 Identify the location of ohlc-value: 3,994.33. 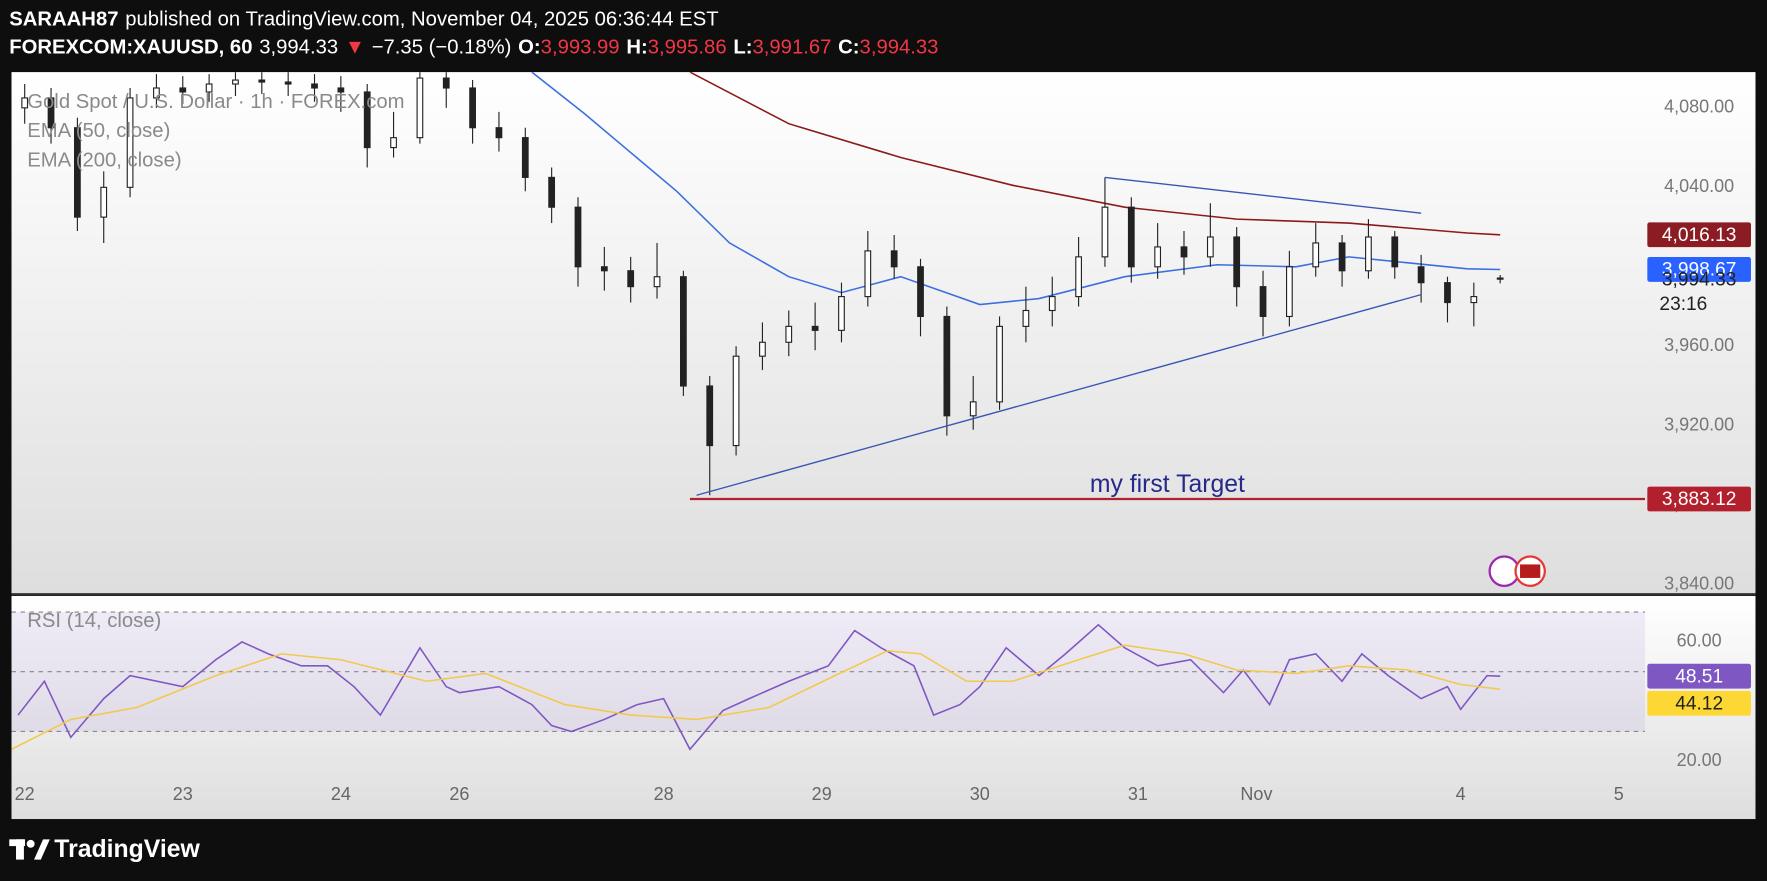
(899, 48).